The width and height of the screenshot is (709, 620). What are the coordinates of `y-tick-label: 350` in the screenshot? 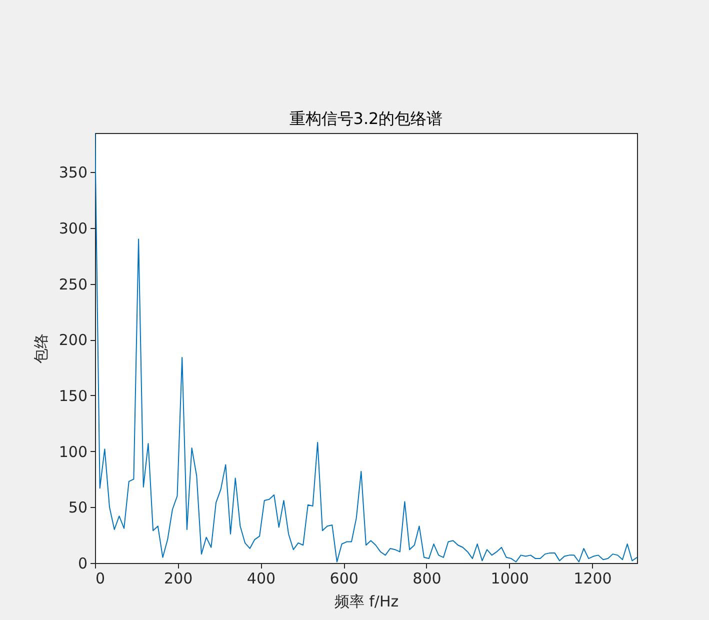 It's located at (73, 173).